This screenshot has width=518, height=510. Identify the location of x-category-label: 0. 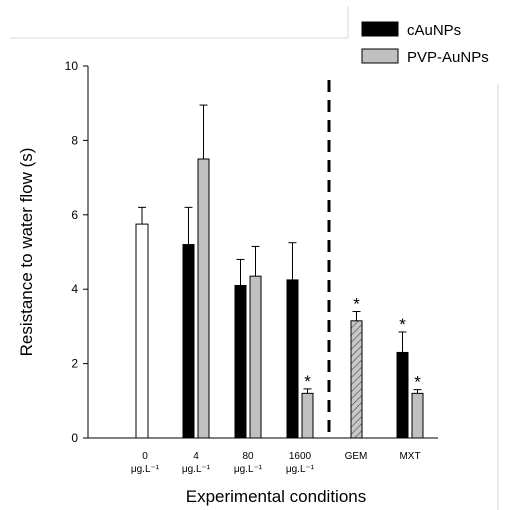
(145, 456).